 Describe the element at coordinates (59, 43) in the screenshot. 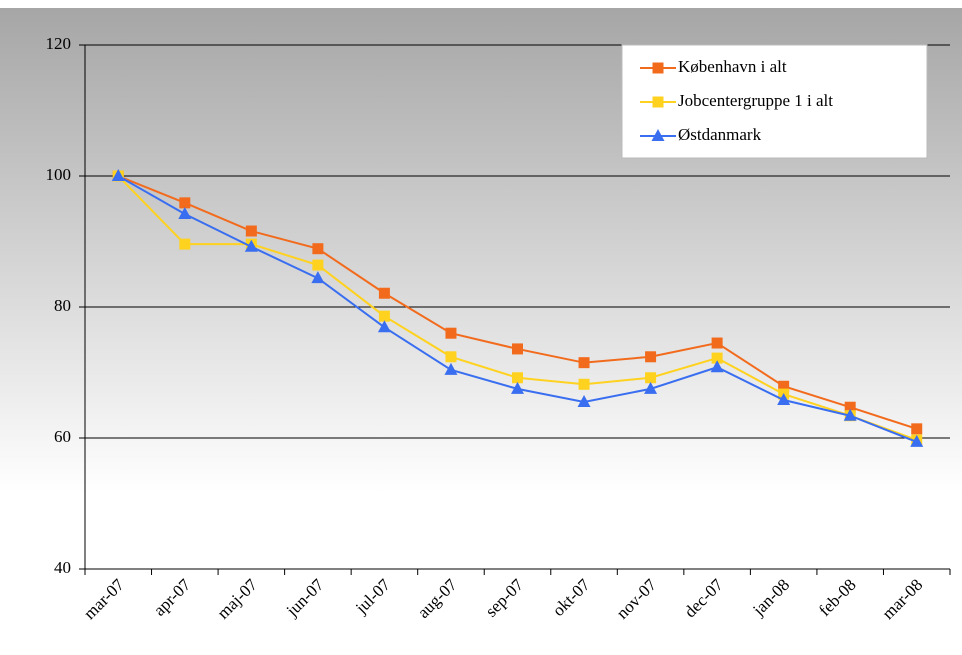

I see `y-tick-label: 120` at that location.